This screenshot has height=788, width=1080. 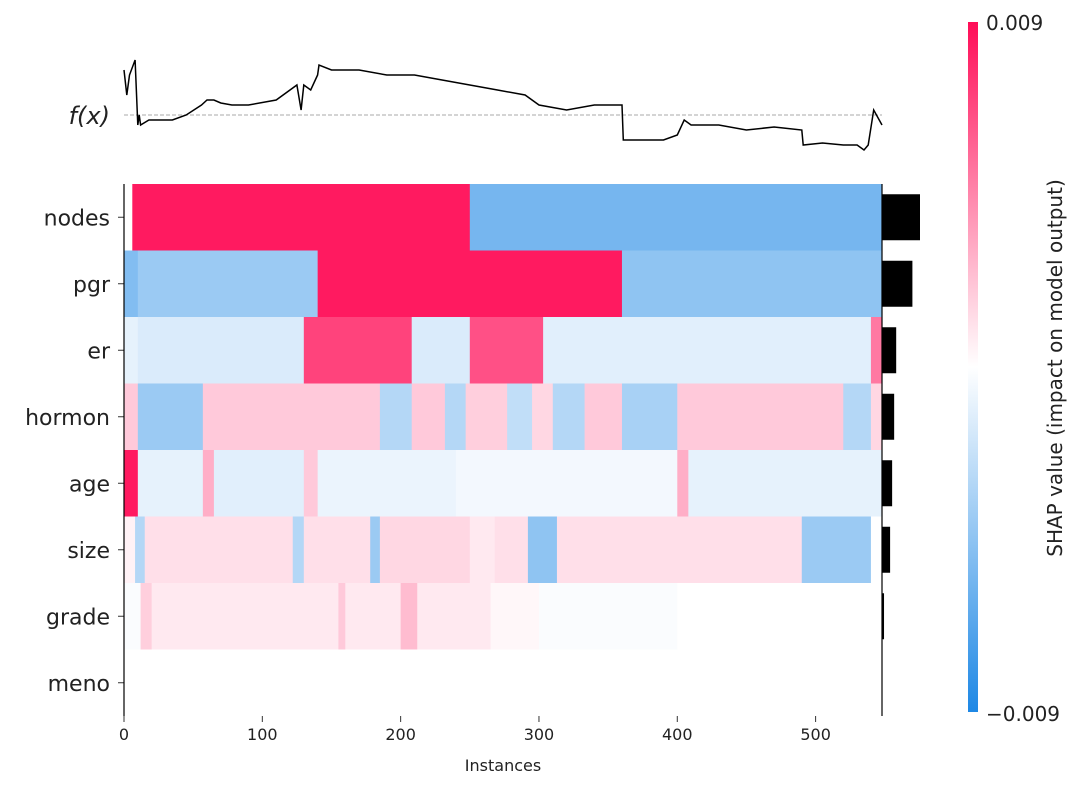 What do you see at coordinates (99, 351) in the screenshot?
I see `feature-label-er: er` at bounding box center [99, 351].